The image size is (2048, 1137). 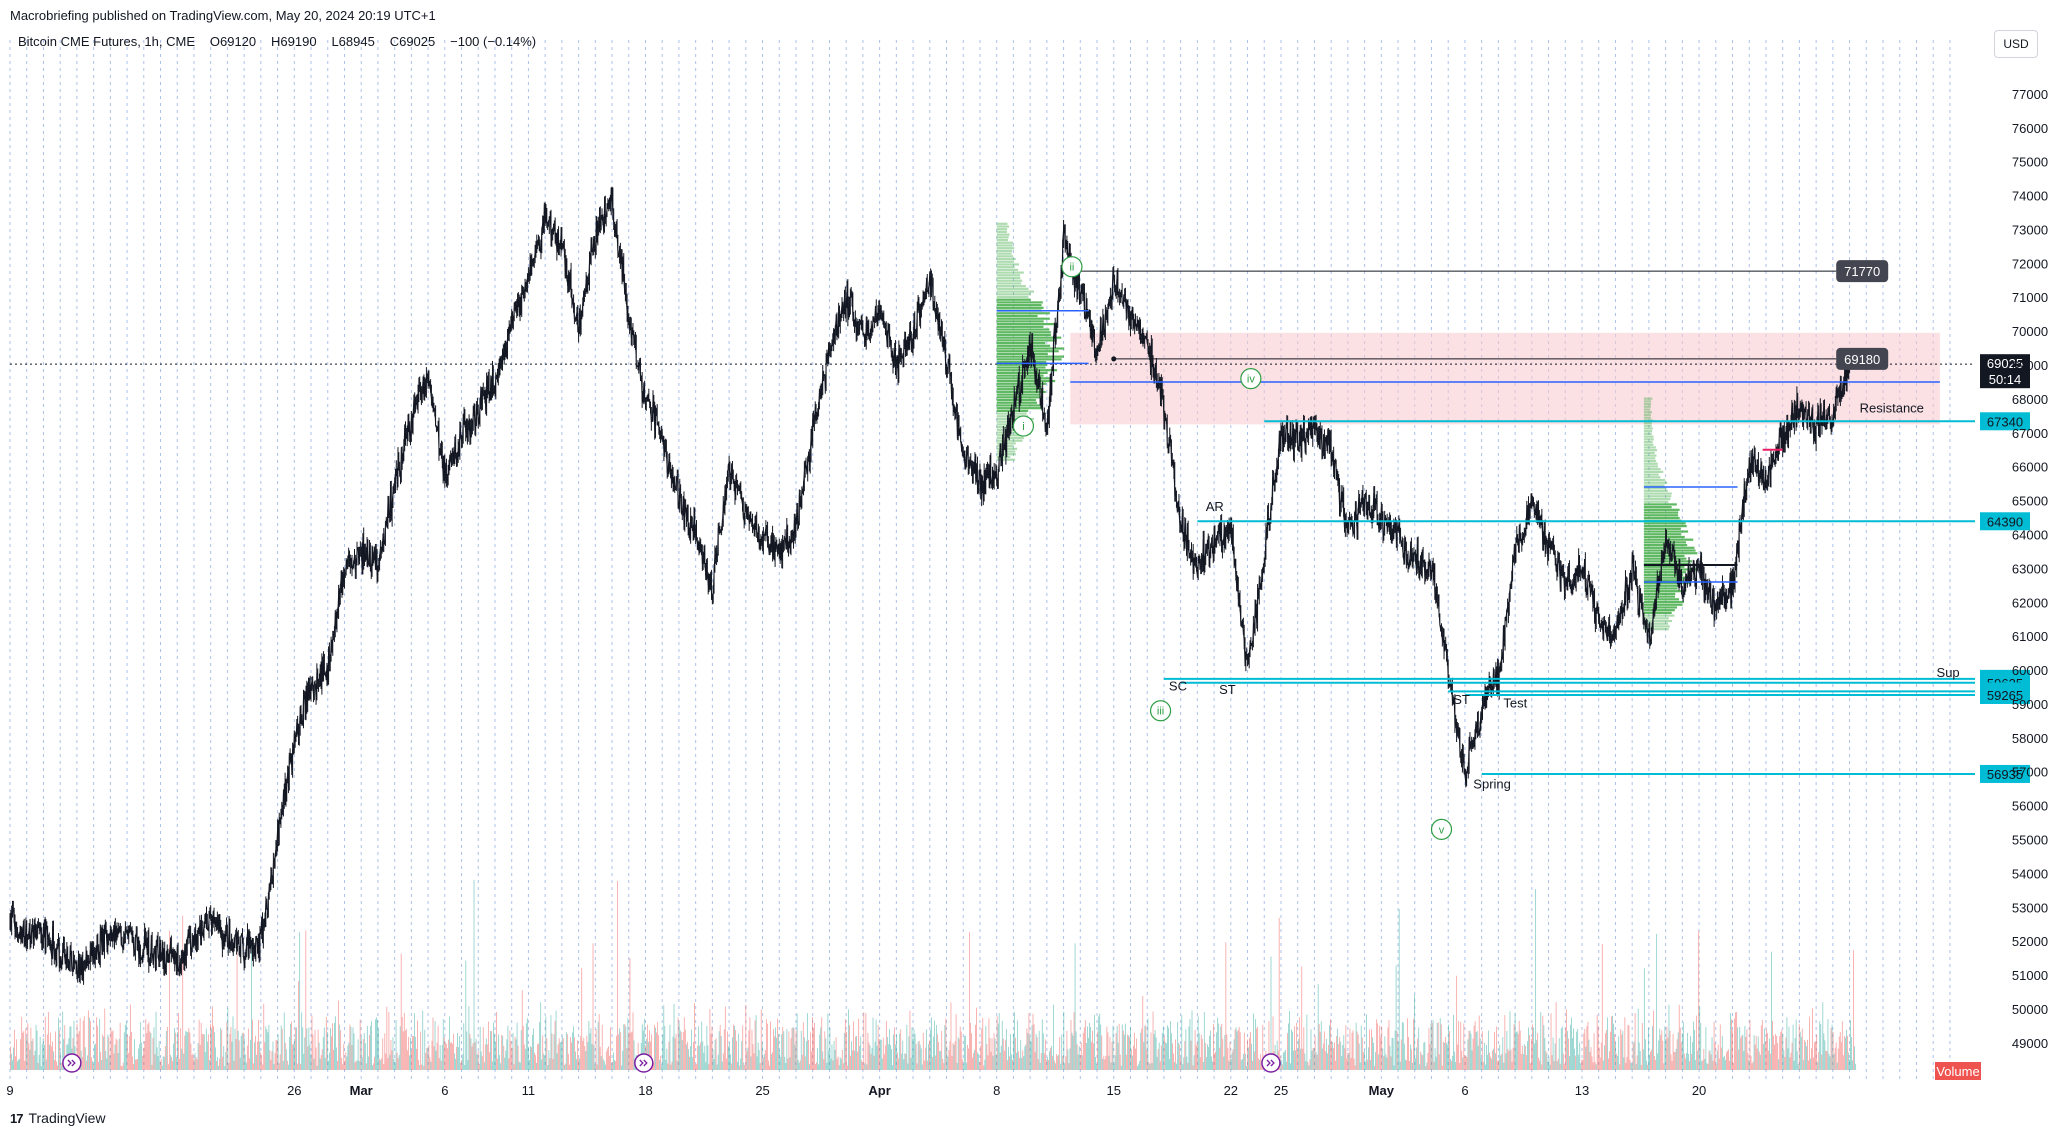 I want to click on axis-level-tag-bg, so click(x=2005, y=694).